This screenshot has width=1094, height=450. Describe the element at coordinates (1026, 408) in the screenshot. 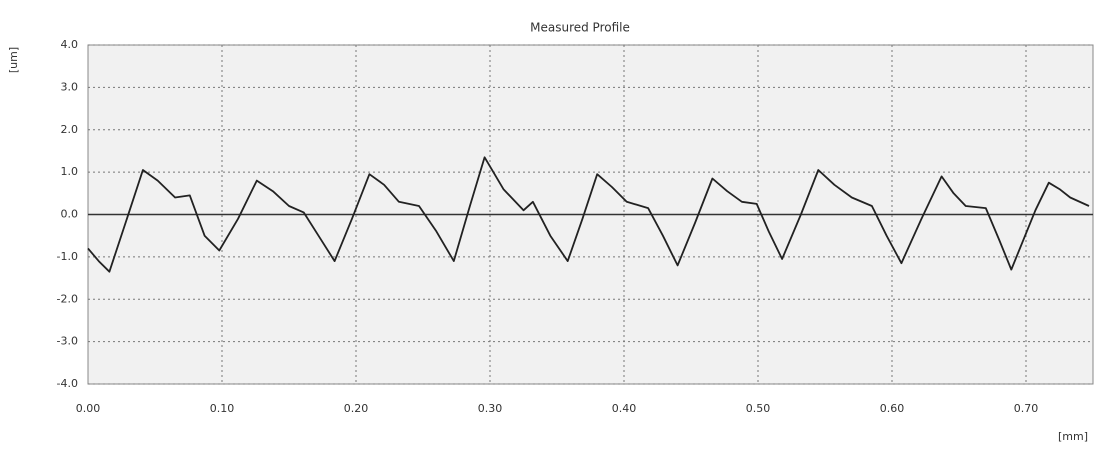

I see `x-tick-label: 0.70` at that location.